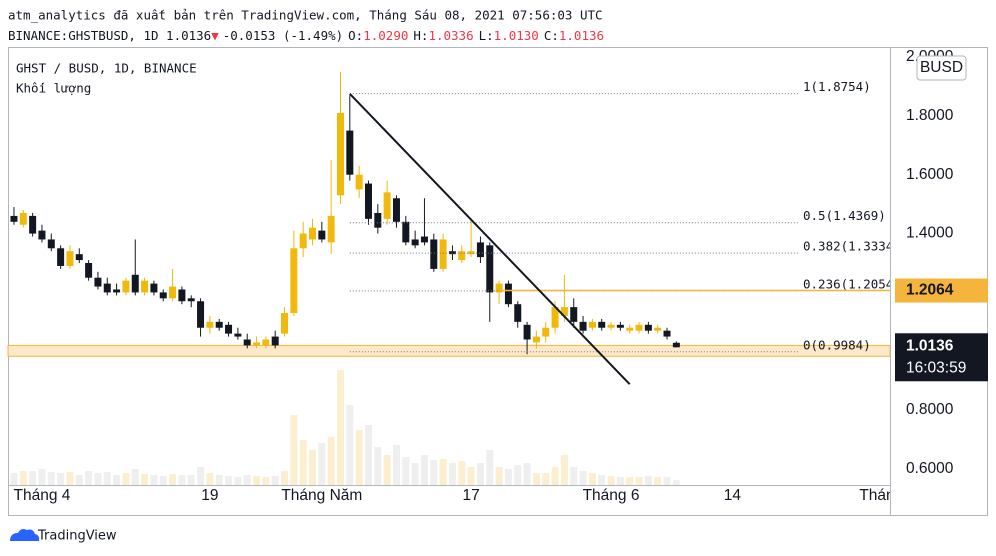 This screenshot has width=996, height=556. I want to click on x-tick-label: Tháng 6, so click(611, 495).